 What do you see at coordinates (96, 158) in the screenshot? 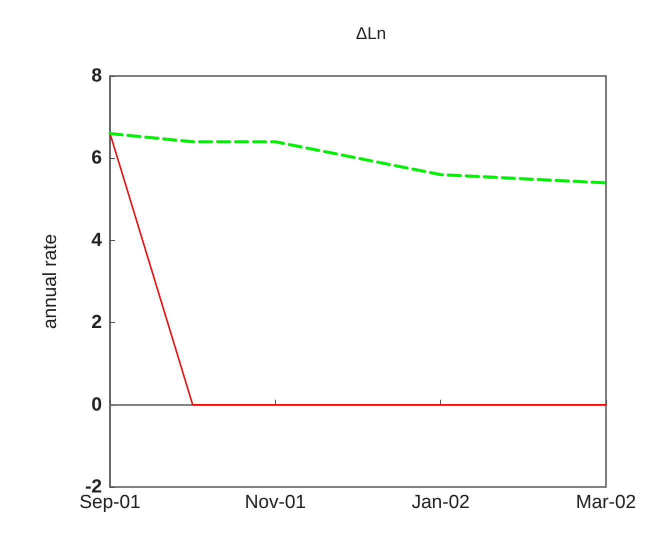
I see `y-tick-label: 6` at bounding box center [96, 158].